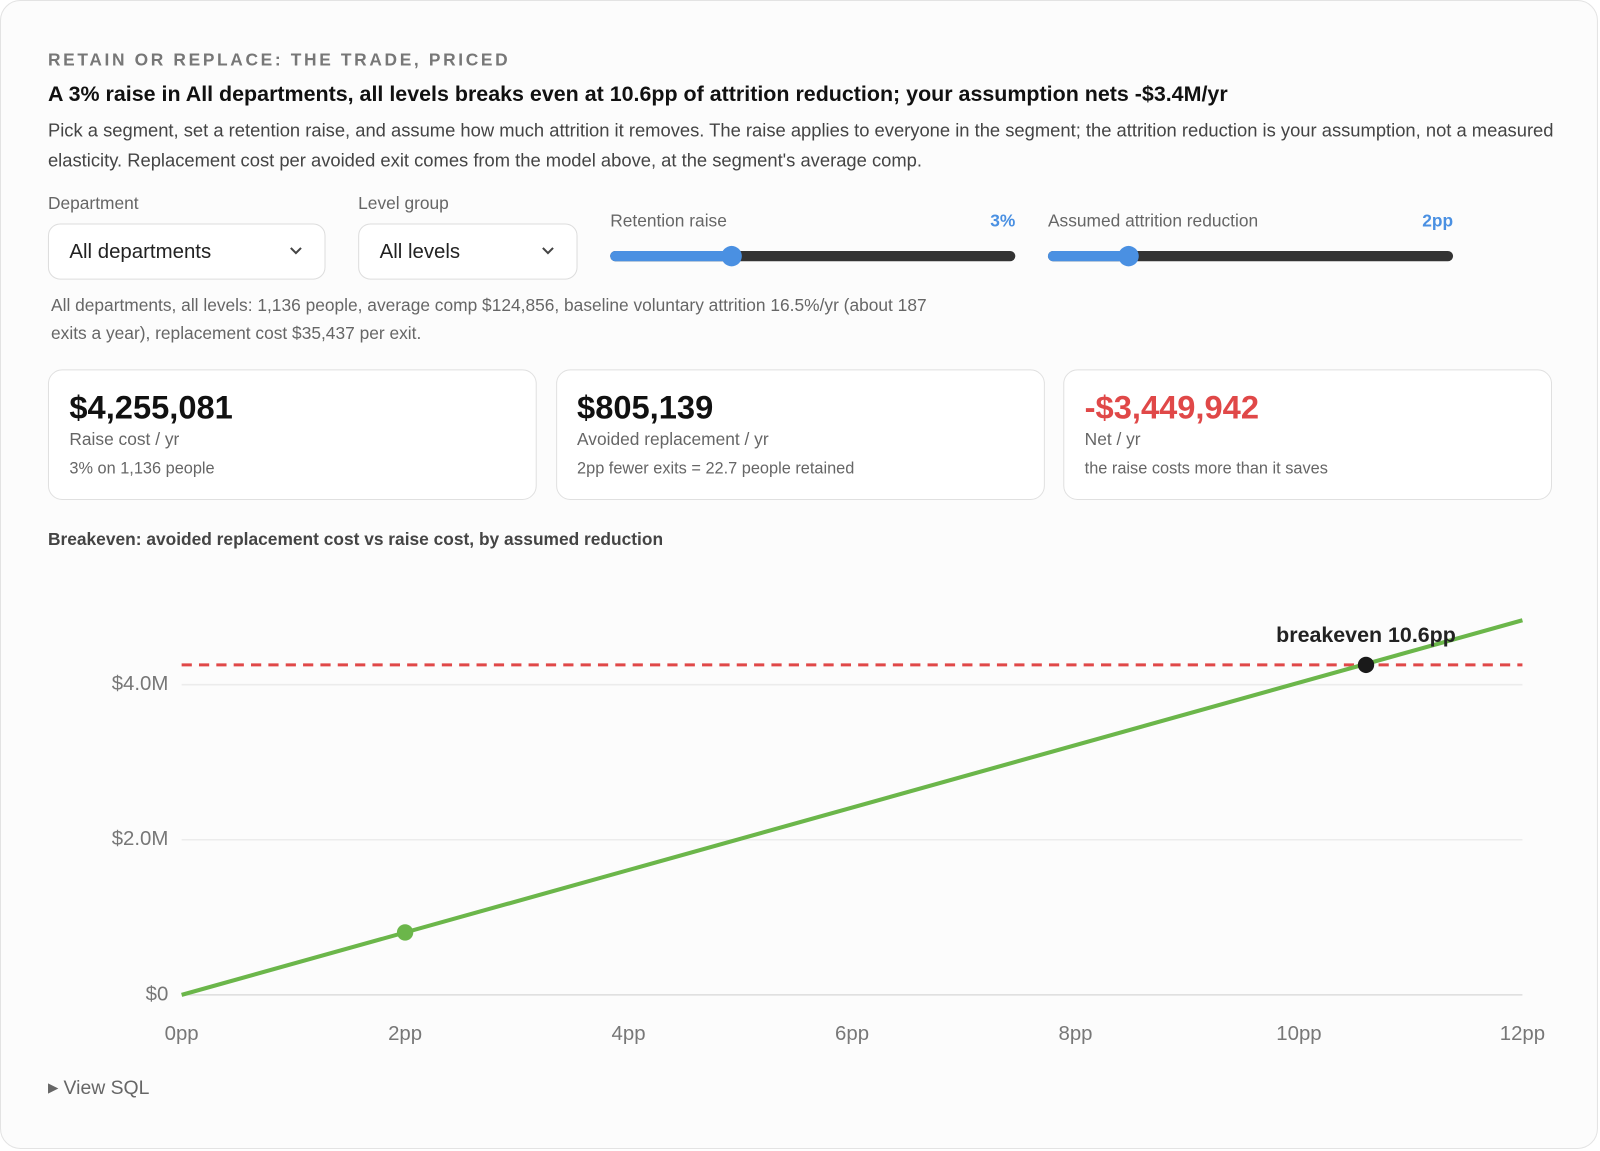 The image size is (1600, 1151). I want to click on level-select: All levels, so click(468, 251).